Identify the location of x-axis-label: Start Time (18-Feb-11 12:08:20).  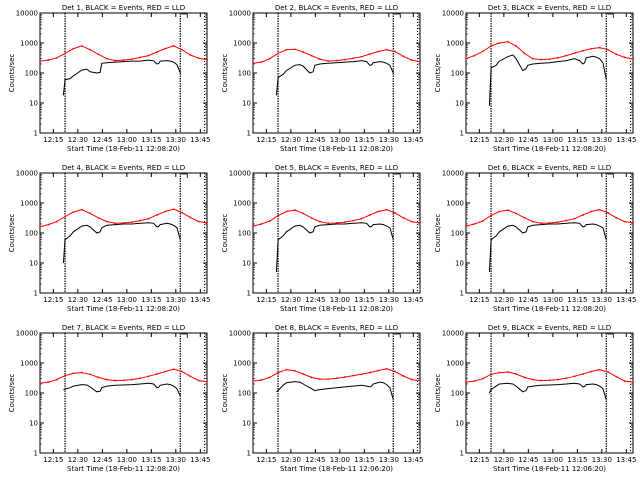
(336, 149).